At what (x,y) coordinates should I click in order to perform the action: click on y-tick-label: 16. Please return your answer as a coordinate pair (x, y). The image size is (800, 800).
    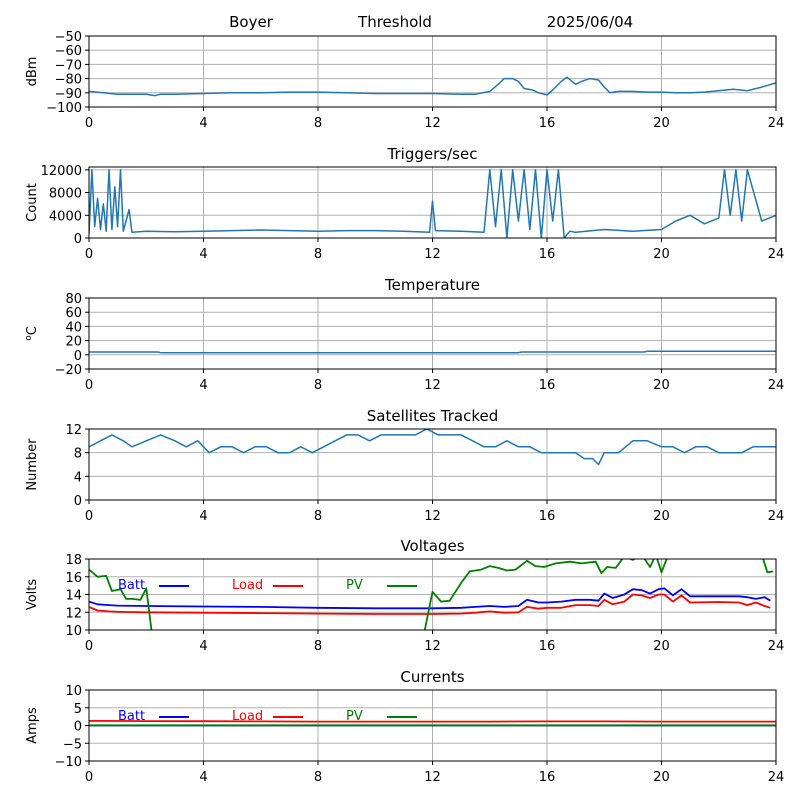
    Looking at the image, I should click on (73, 578).